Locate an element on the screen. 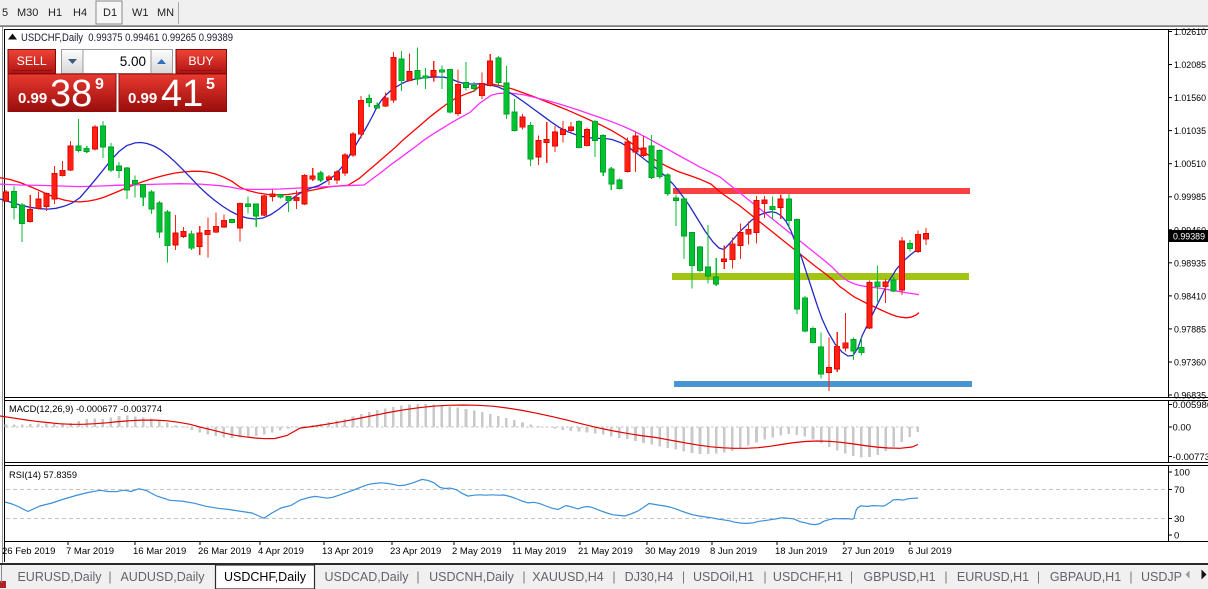 The image size is (1208, 589). svg-text: MN is located at coordinates (165, 13).